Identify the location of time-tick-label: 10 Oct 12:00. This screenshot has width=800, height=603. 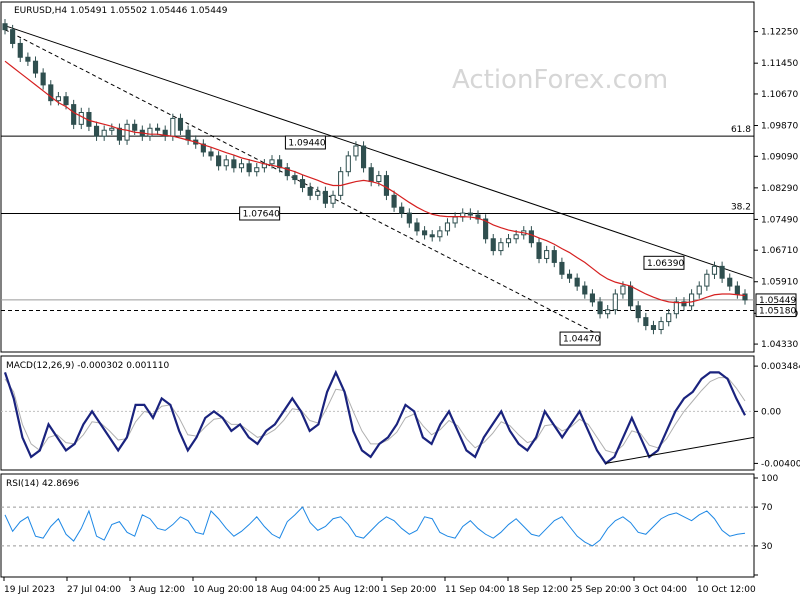
(726, 590).